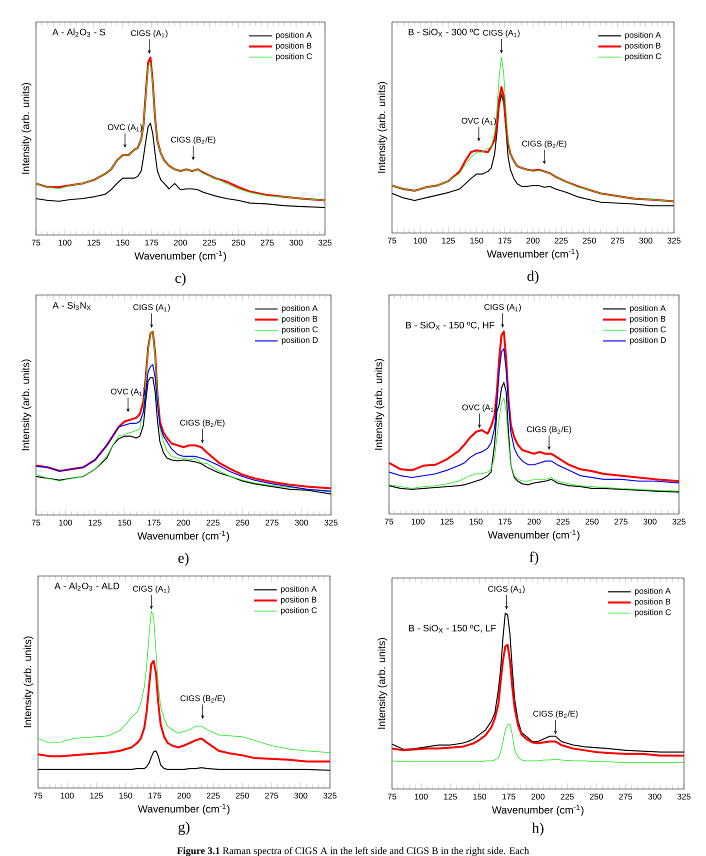 The width and height of the screenshot is (706, 856). What do you see at coordinates (87, 586) in the screenshot?
I see `chart-title: A - Al$_{2}$O$_{3}$ - ALD` at bounding box center [87, 586].